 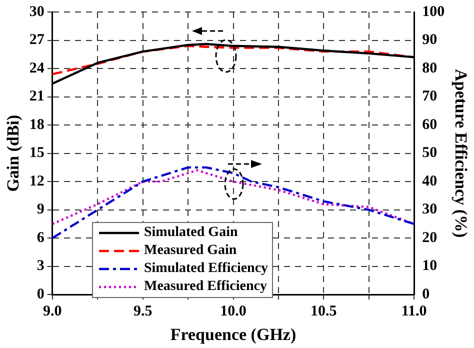 I want to click on x-tick-label: 11.0, so click(x=414, y=311).